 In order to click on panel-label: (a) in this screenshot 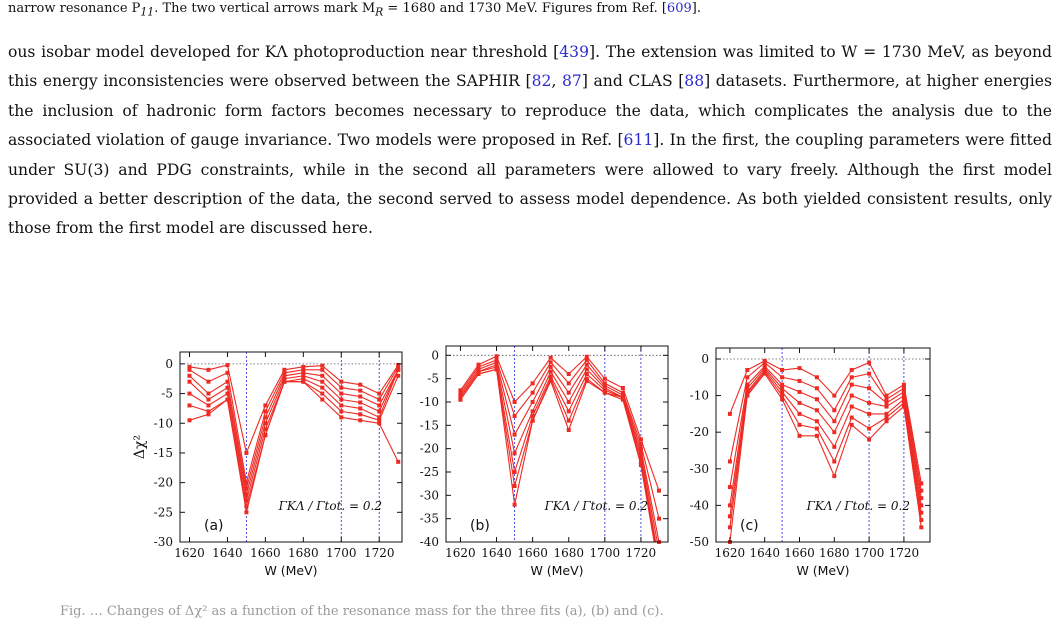, I will do `click(214, 526)`.